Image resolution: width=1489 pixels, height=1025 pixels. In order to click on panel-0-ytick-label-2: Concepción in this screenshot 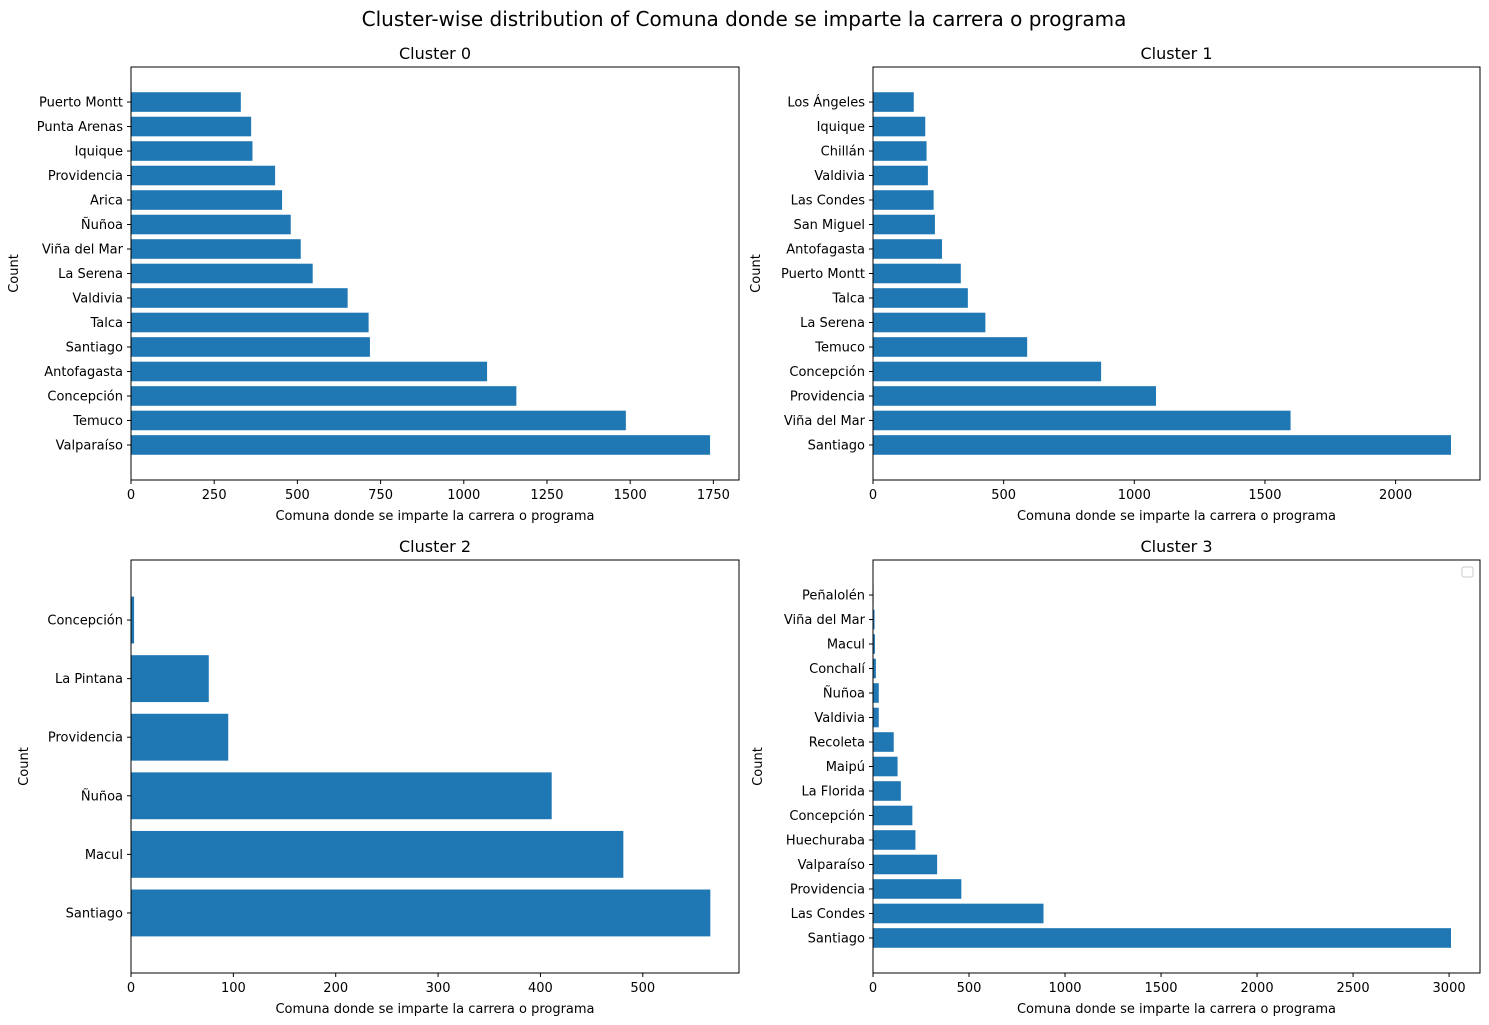, I will do `click(85, 396)`.